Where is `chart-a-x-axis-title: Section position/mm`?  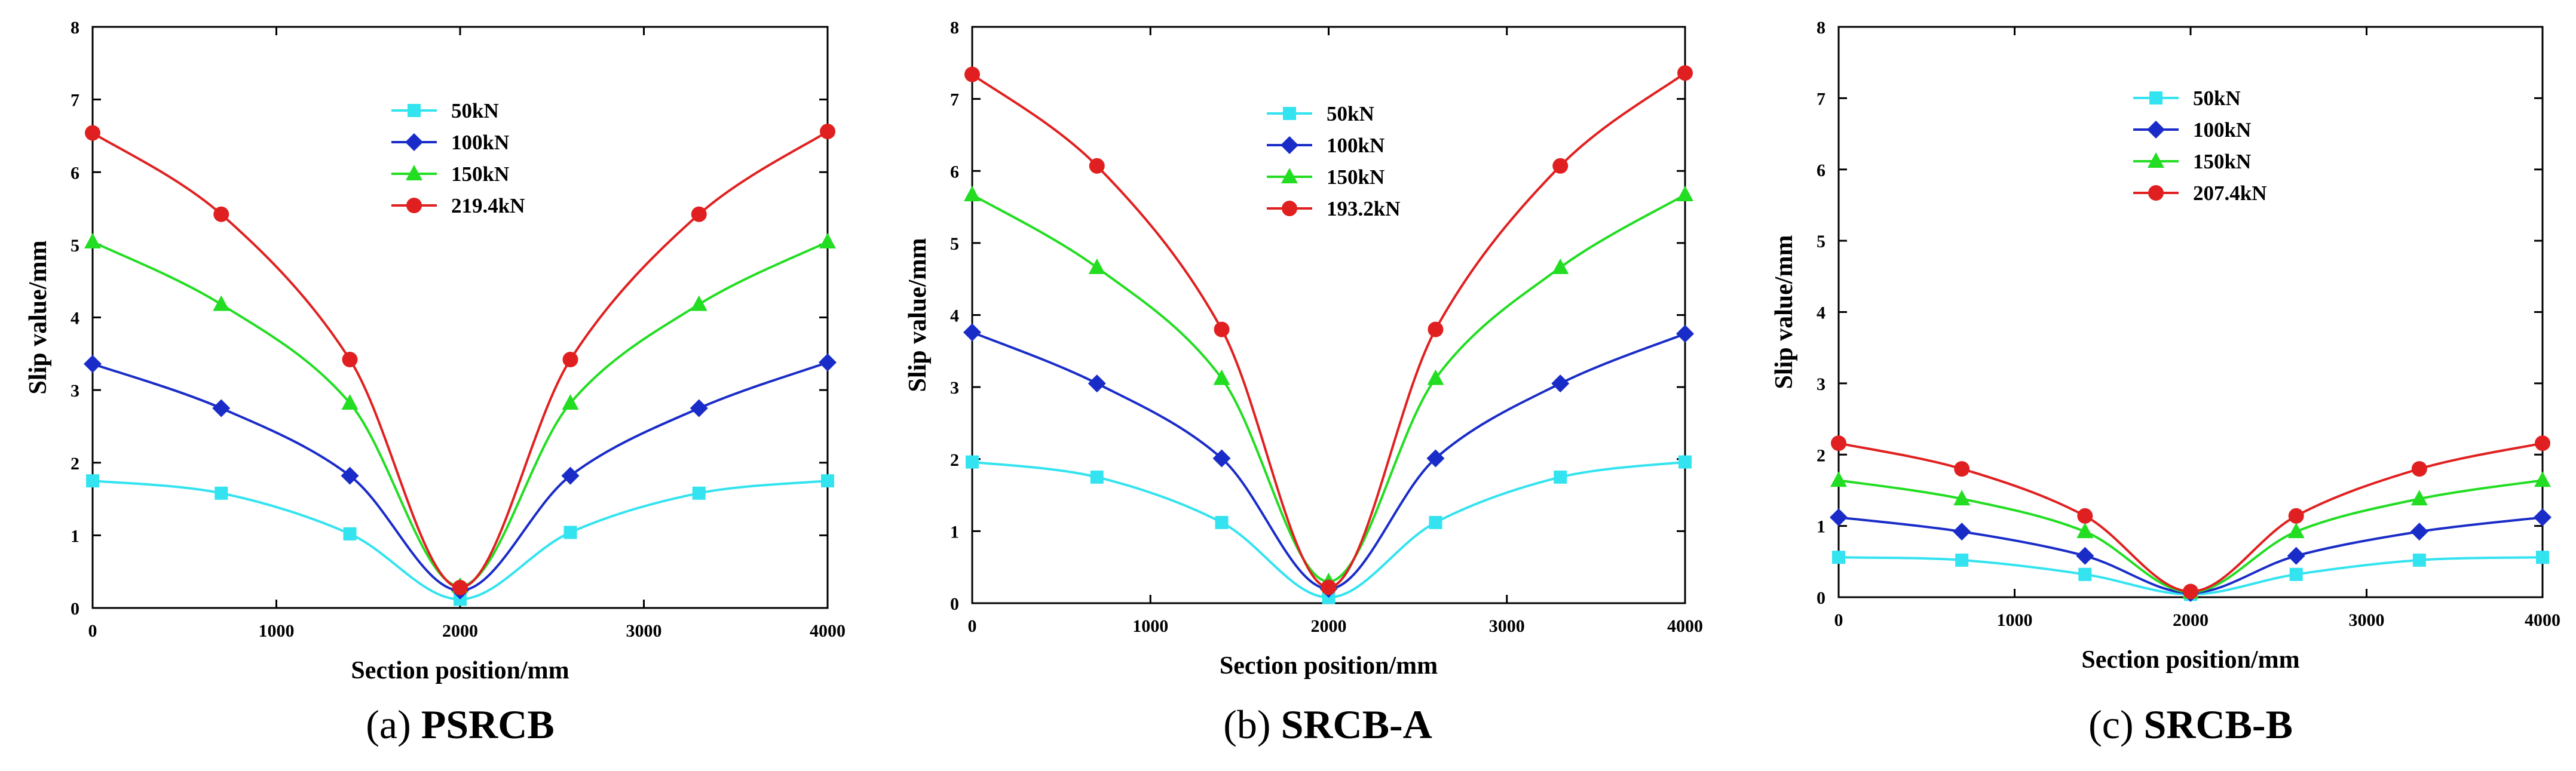
chart-a-x-axis-title: Section position/mm is located at coordinates (460, 670).